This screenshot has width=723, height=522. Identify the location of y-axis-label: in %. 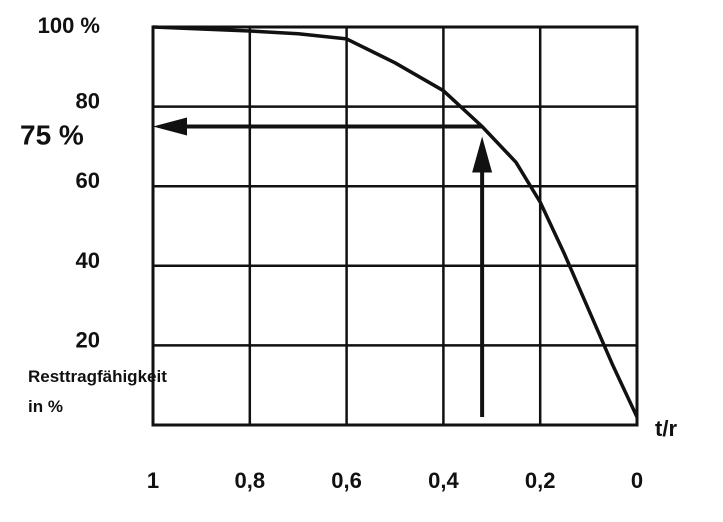
(45, 406).